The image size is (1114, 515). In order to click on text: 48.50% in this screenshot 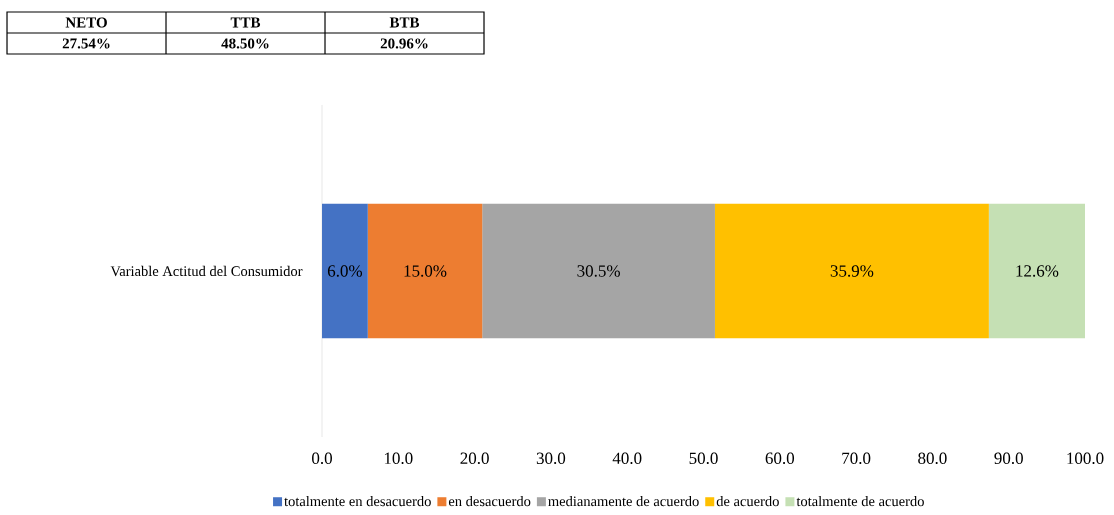, I will do `click(245, 43)`.